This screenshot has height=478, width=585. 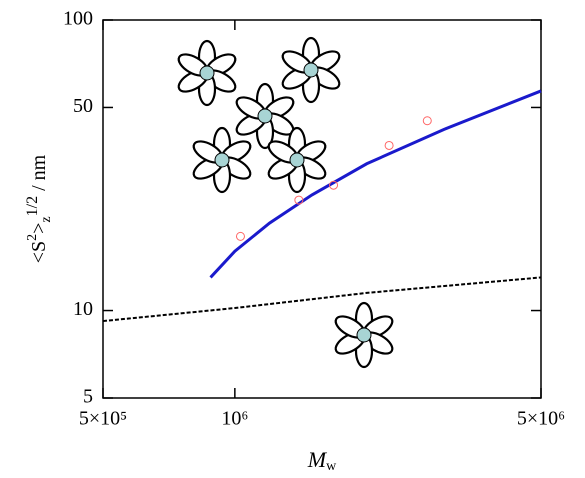 I want to click on y-tick-label: 100, so click(x=78, y=19).